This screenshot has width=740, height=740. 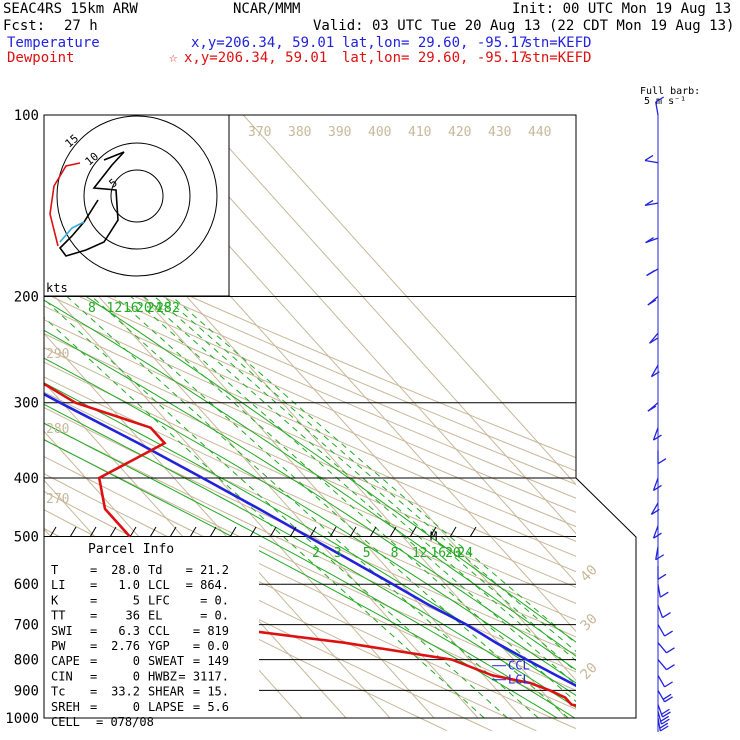 I want to click on parcel-value: = 149, so click(x=211, y=661).